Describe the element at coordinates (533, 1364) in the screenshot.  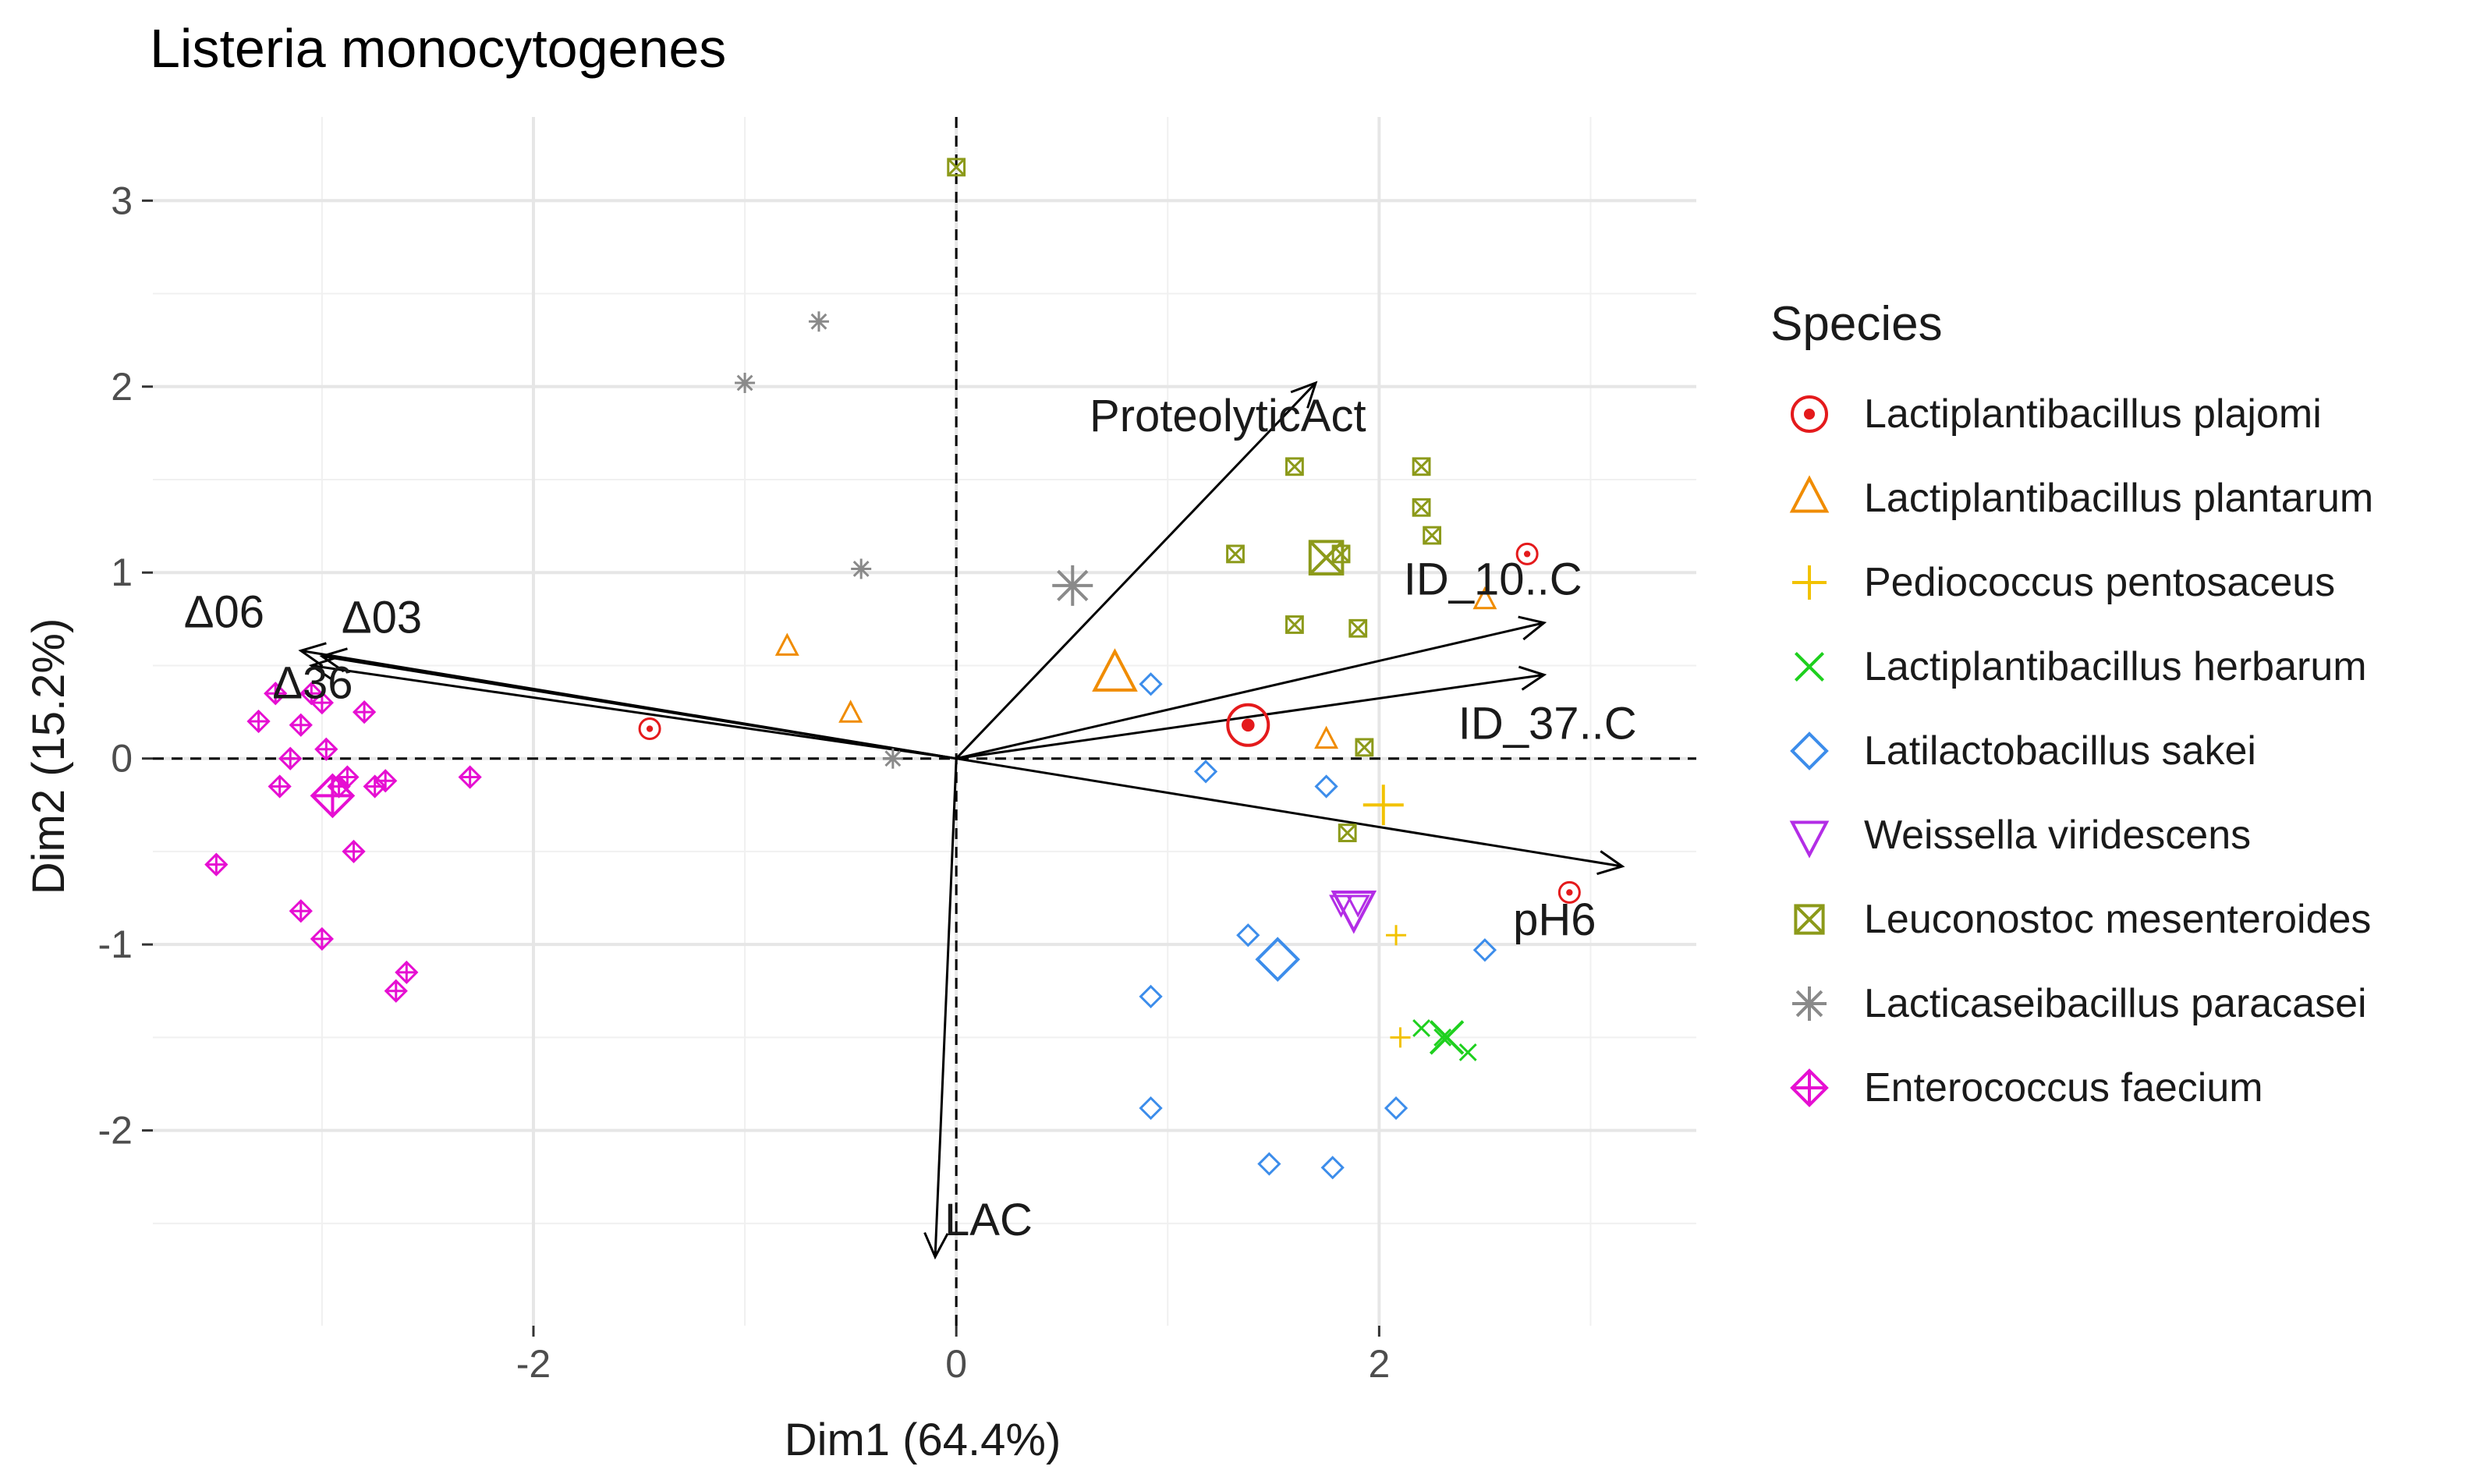
I see `x-tick-label: -2` at that location.